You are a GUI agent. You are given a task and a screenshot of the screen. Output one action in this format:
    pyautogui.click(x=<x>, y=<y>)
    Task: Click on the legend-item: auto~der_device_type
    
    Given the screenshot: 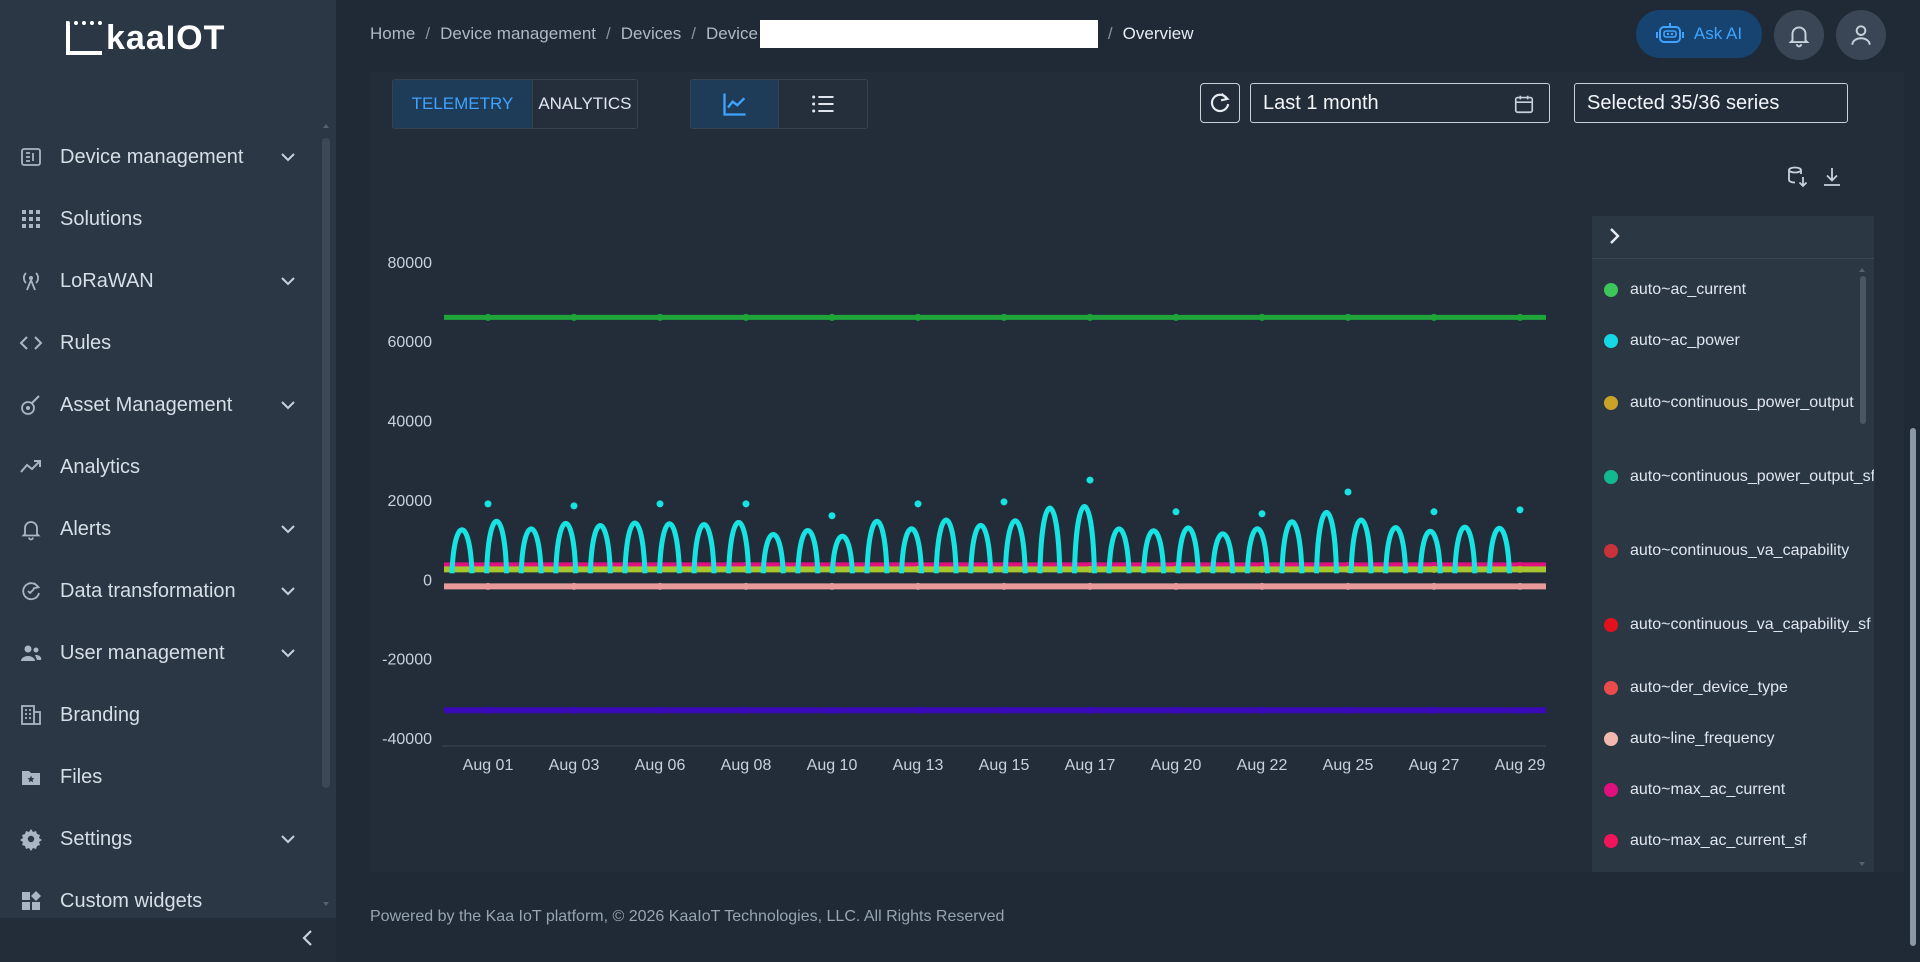 What is the action you would take?
    pyautogui.click(x=1725, y=687)
    